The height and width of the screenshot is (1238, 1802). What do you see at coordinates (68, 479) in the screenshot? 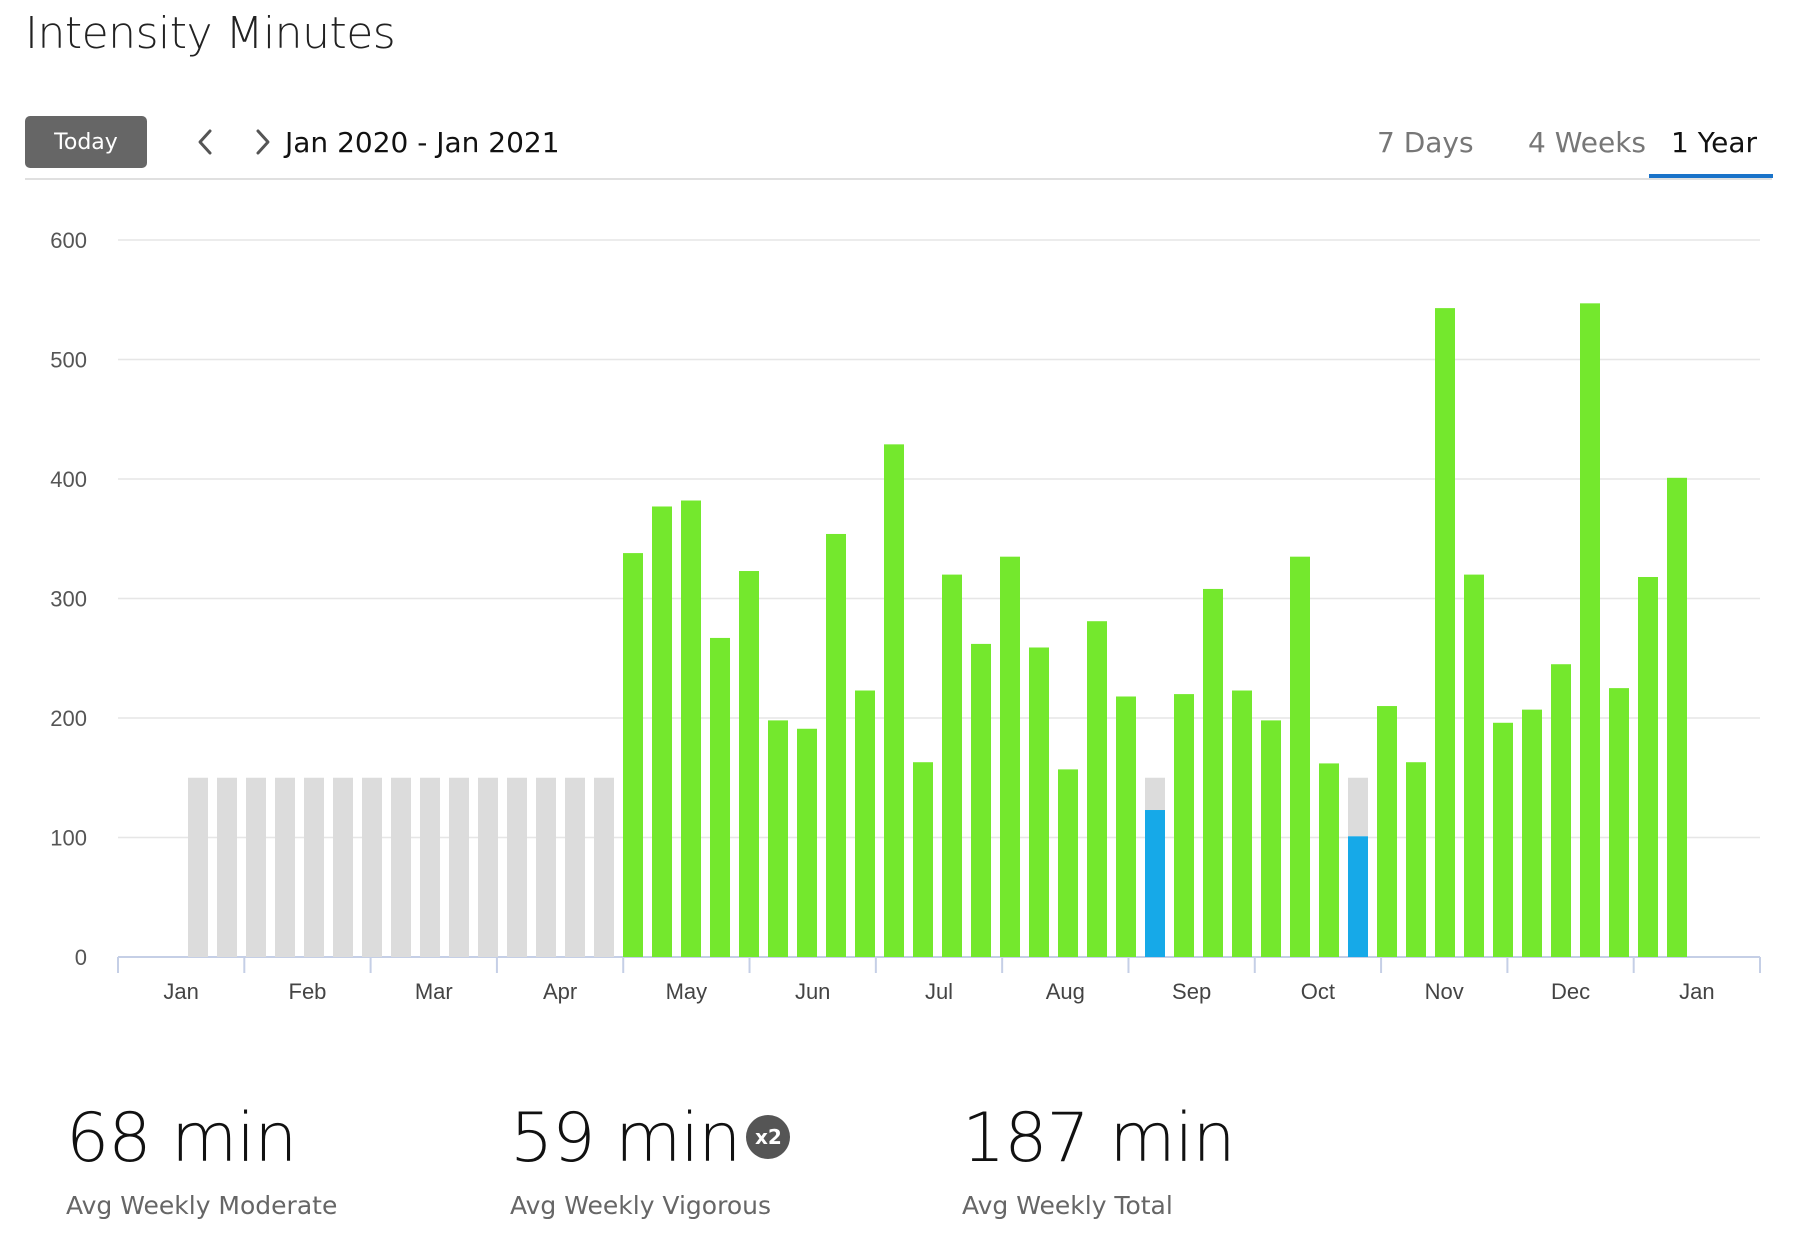
I see `y-tick-label: 400` at bounding box center [68, 479].